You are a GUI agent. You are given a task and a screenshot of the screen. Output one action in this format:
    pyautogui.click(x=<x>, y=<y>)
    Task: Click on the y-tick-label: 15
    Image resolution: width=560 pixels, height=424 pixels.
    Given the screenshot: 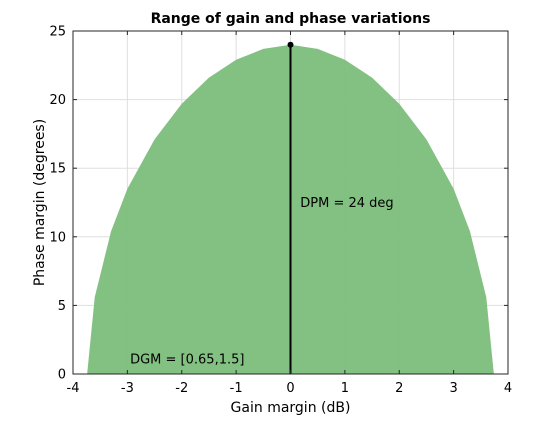 What is the action you would take?
    pyautogui.click(x=57, y=169)
    